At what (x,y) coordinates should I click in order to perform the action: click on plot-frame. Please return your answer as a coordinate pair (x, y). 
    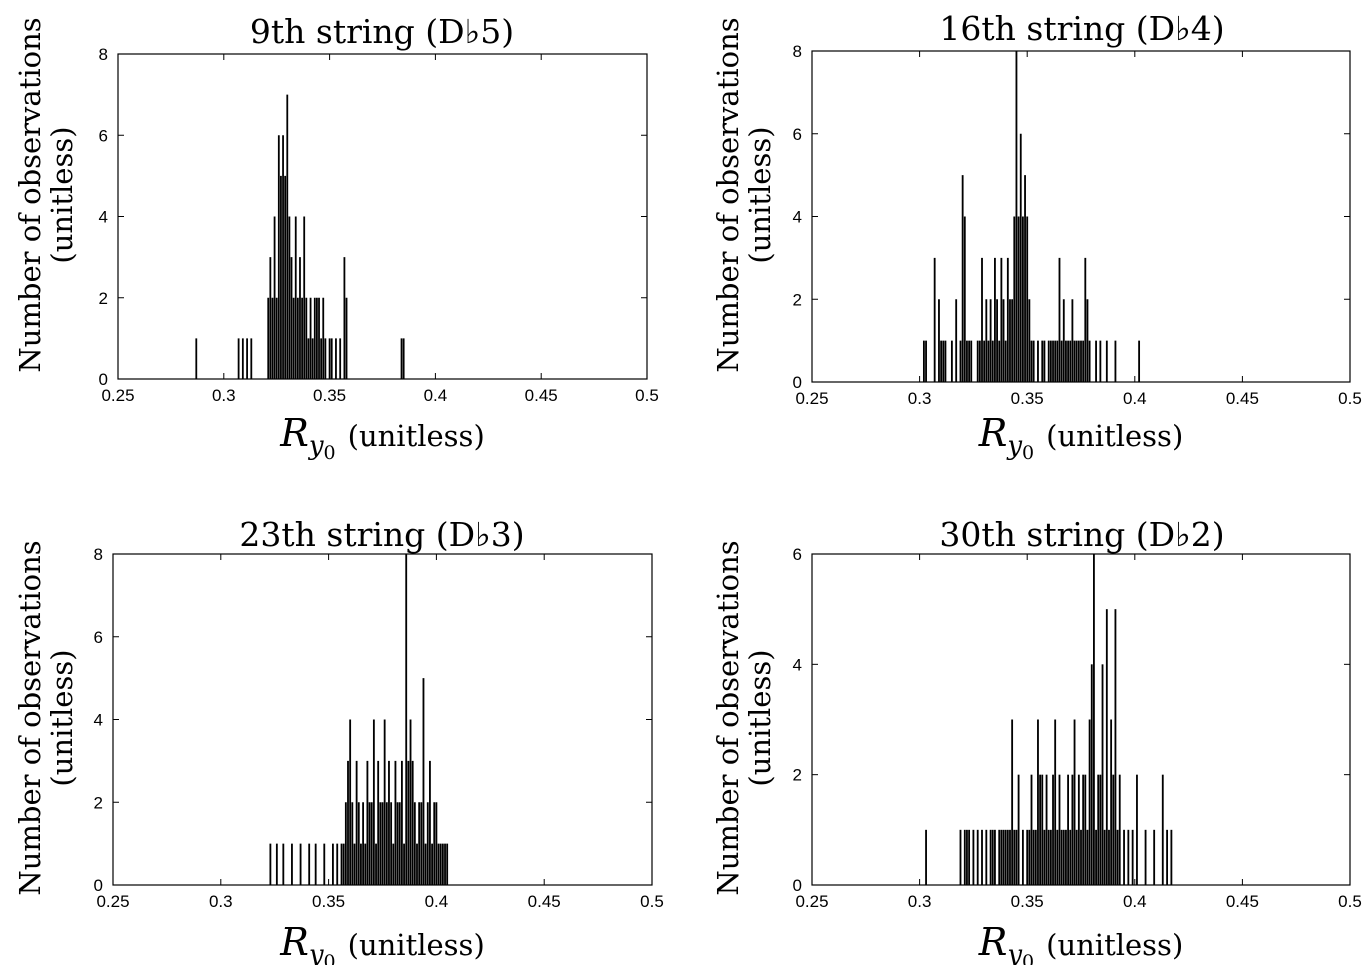
    Looking at the image, I should click on (1081, 719).